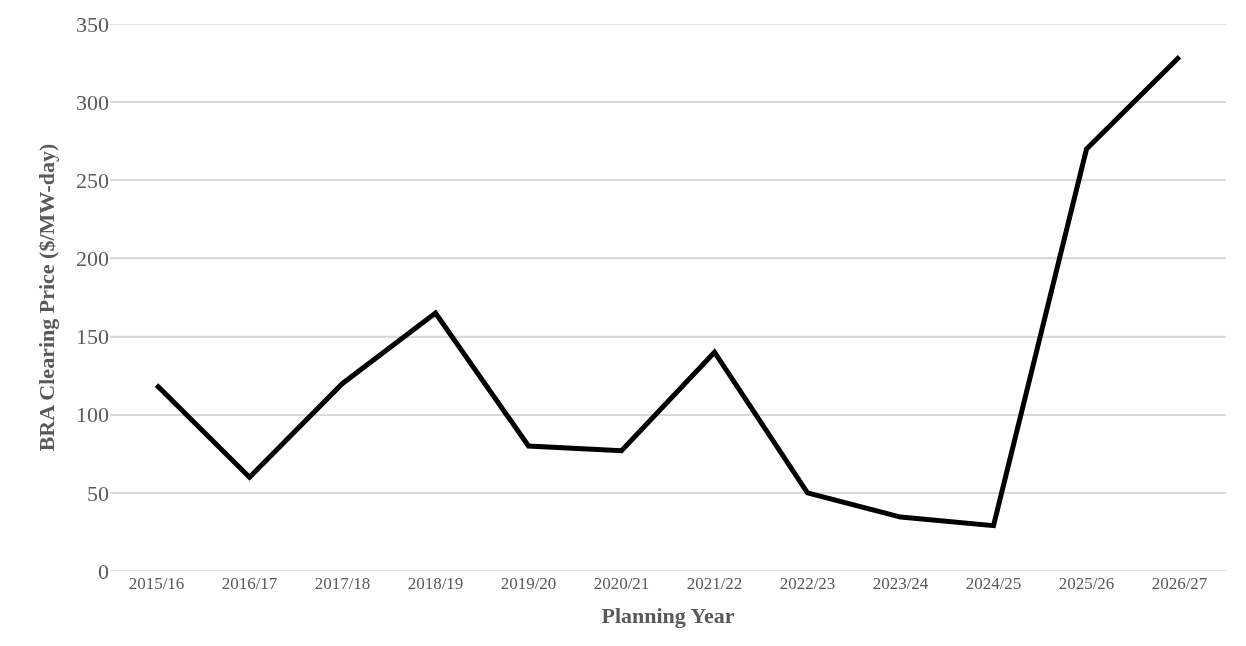 This screenshot has width=1246, height=646. Describe the element at coordinates (993, 583) in the screenshot. I see `x-tick-label: 2024/25` at that location.